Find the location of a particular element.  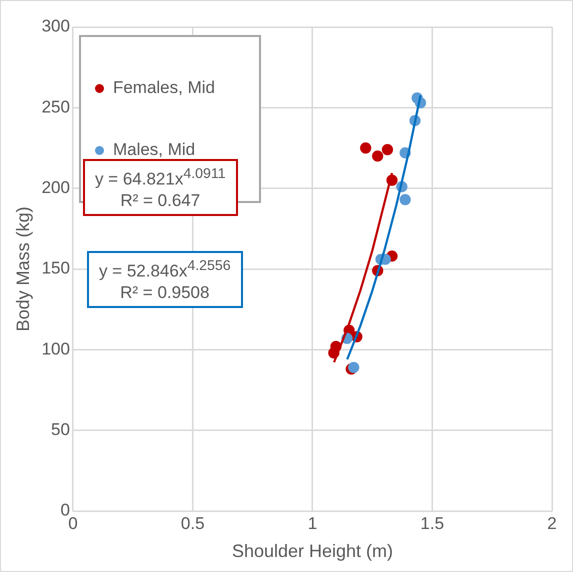

y-axis-title: Body Mass (kg) is located at coordinates (22, 269).